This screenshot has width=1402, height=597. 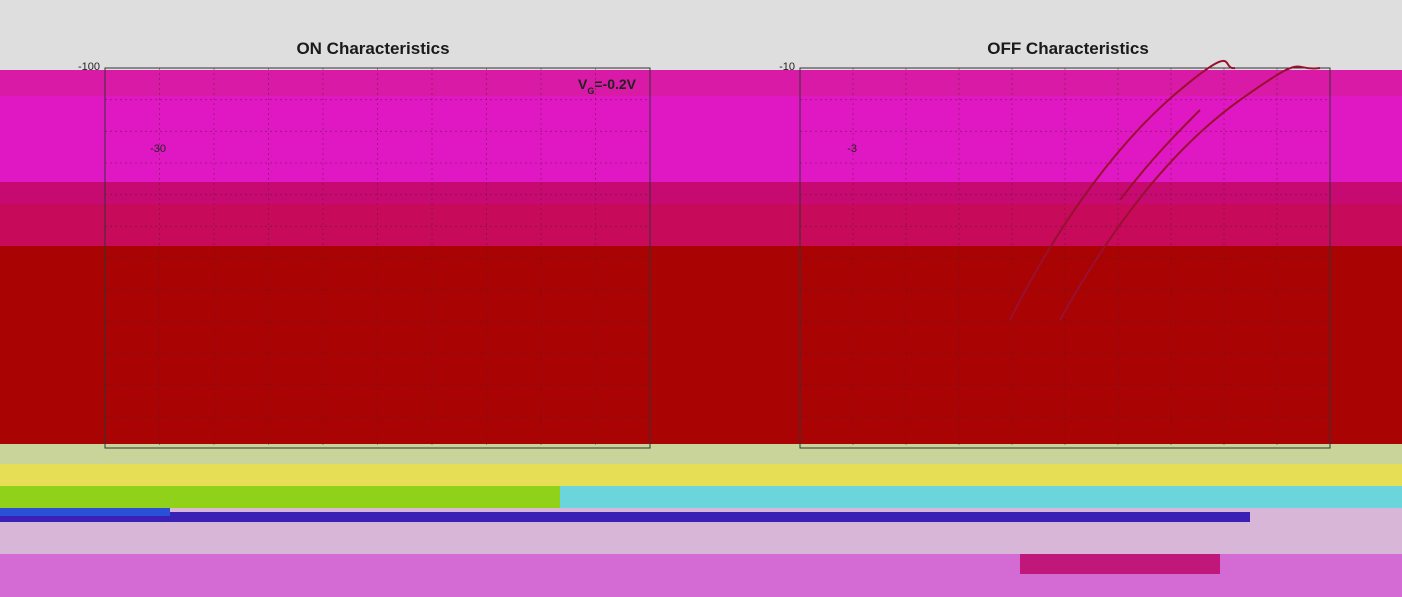 What do you see at coordinates (852, 149) in the screenshot?
I see `off-ytick-mid: -3` at bounding box center [852, 149].